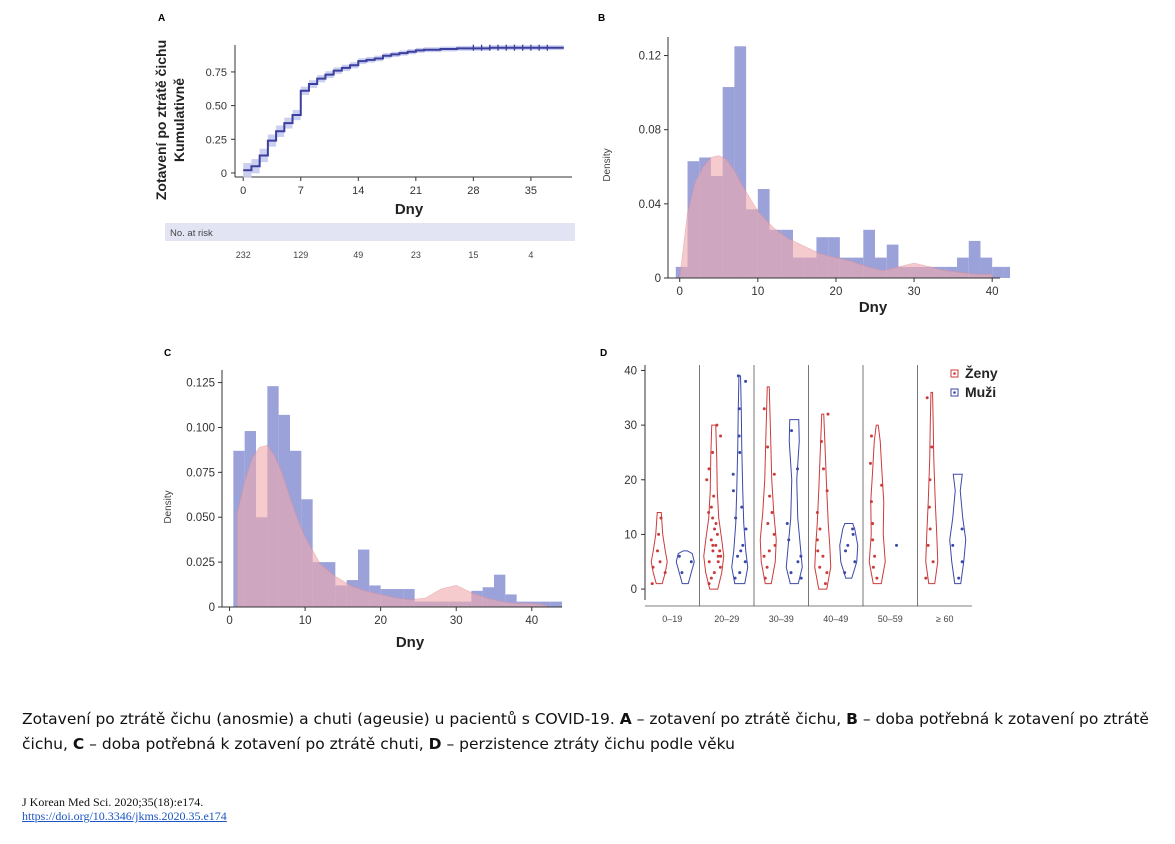 This screenshot has width=1175, height=844. What do you see at coordinates (852, 719) in the screenshot?
I see `caption-letter-b: B` at bounding box center [852, 719].